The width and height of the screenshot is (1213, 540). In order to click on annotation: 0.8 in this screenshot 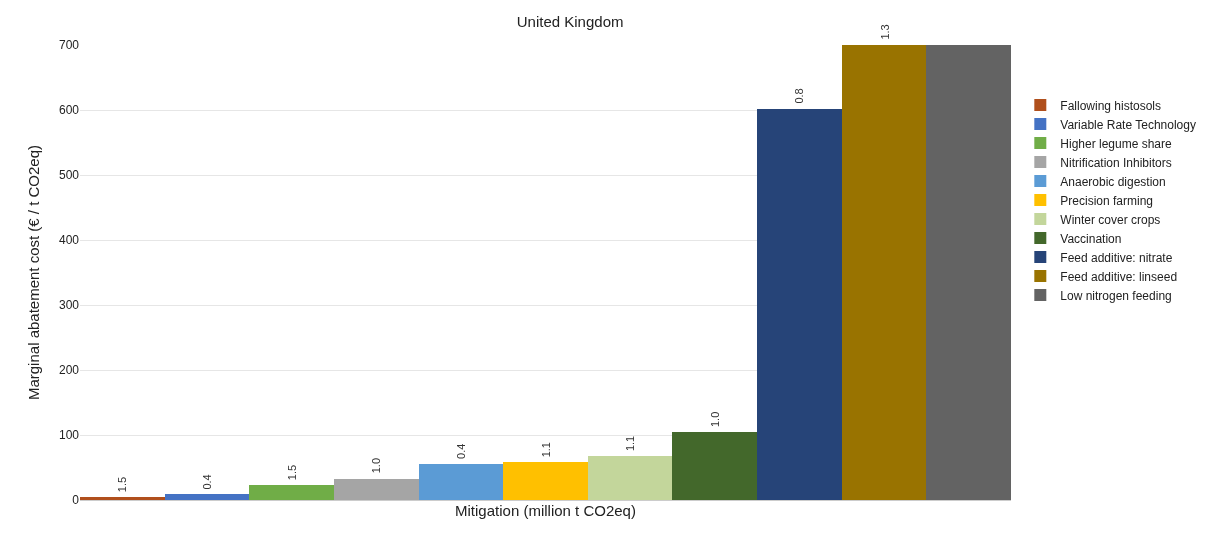, I will do `click(799, 96)`.